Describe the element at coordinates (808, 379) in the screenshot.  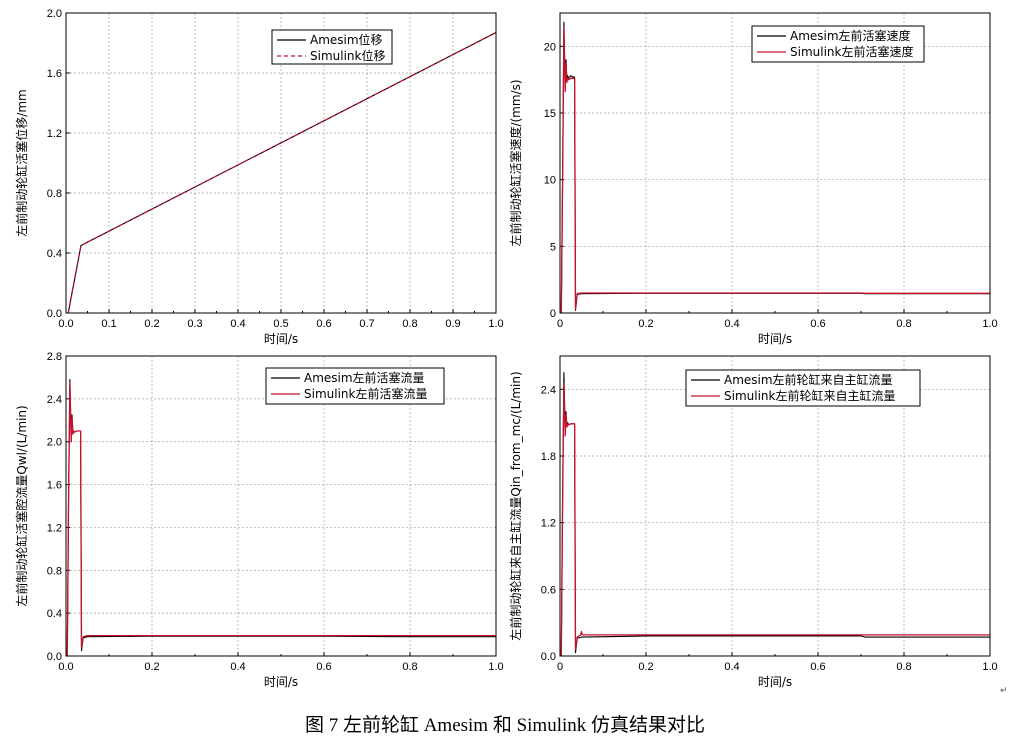
I see `legend-label: Amesim左前轮缸来自主缸流量` at that location.